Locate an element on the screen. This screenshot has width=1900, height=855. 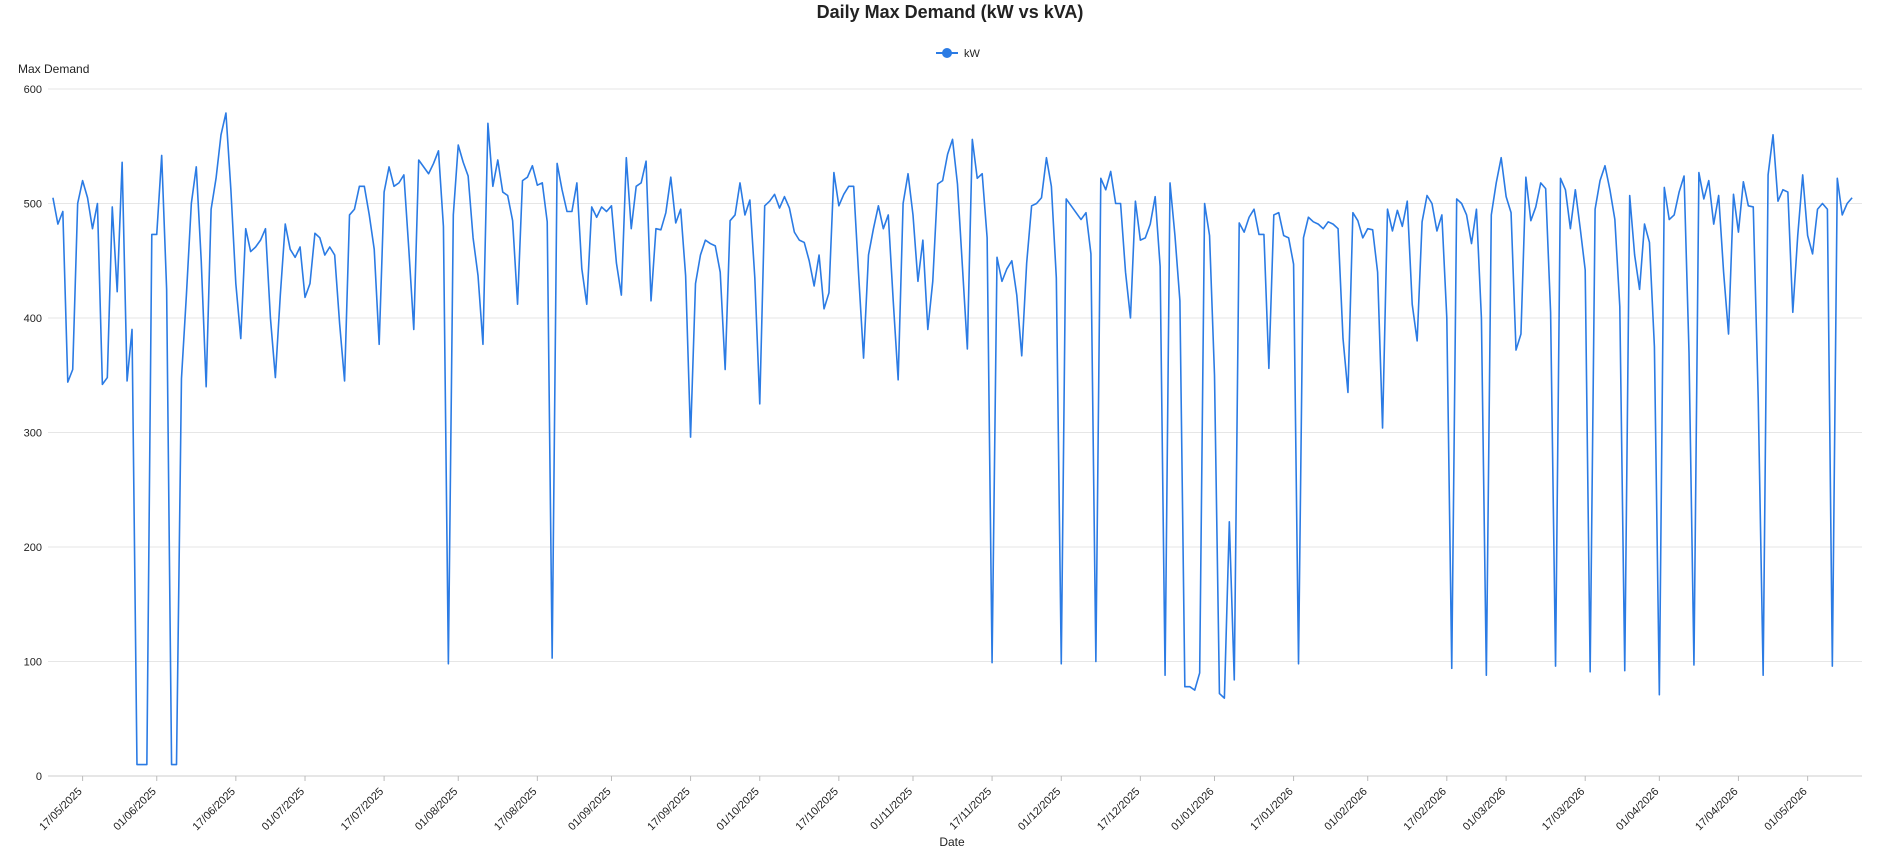
x-tick-label-11: 01/11/2025 is located at coordinates (891, 809).